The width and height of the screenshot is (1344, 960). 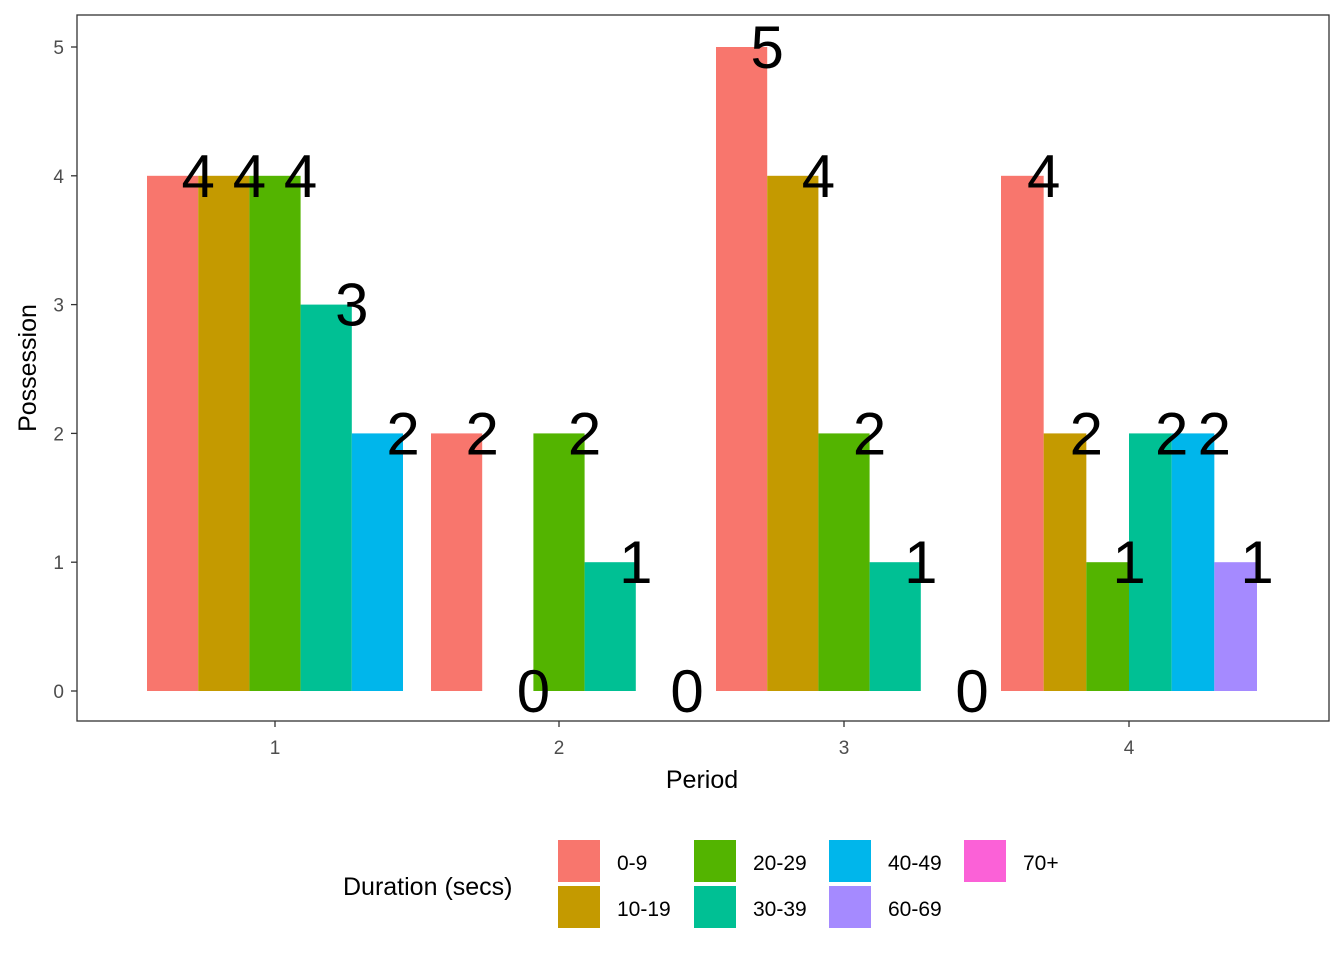 What do you see at coordinates (915, 863) in the screenshot?
I see `legend-label-40-49: 40-49` at bounding box center [915, 863].